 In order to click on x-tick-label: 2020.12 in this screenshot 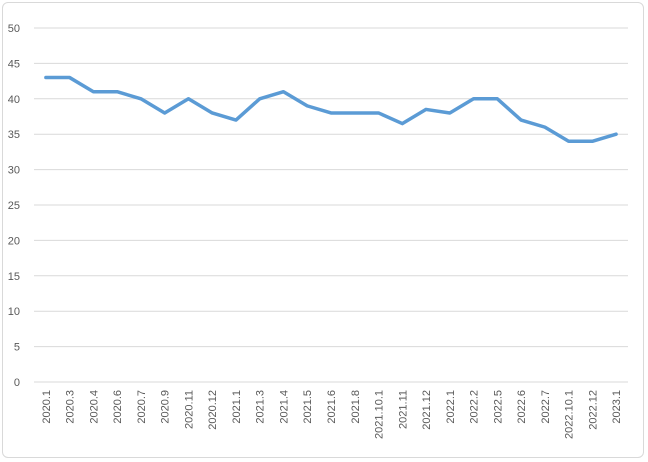, I will do `click(213, 410)`.